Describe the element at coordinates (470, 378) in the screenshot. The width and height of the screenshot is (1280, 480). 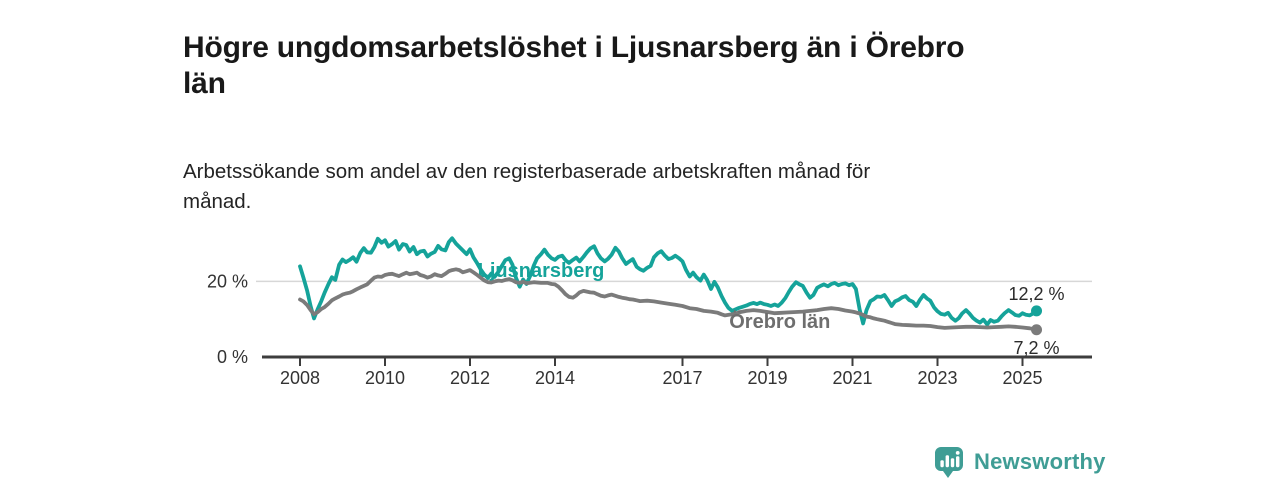
I see `x-tick-label-2012: 2012` at that location.